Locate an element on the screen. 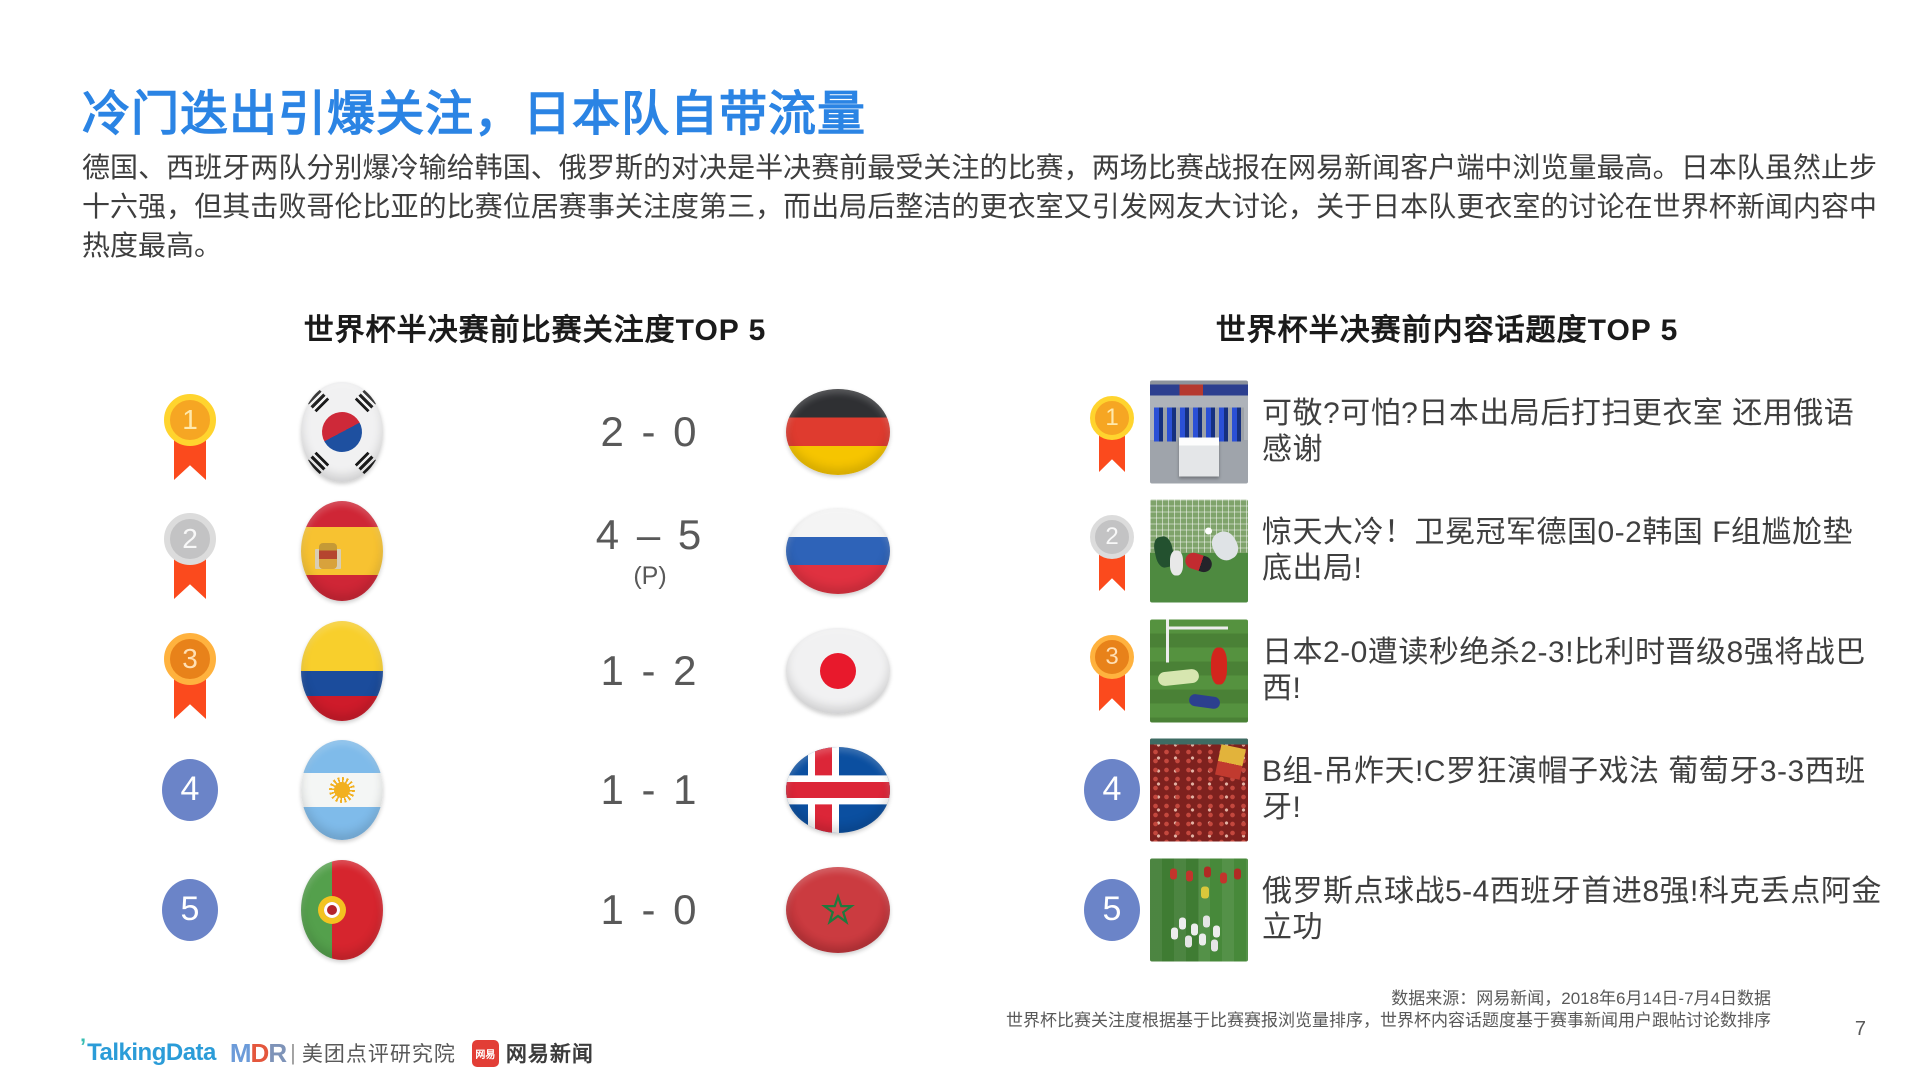  thumbnail-germany-korea-goal is located at coordinates (1199, 550).